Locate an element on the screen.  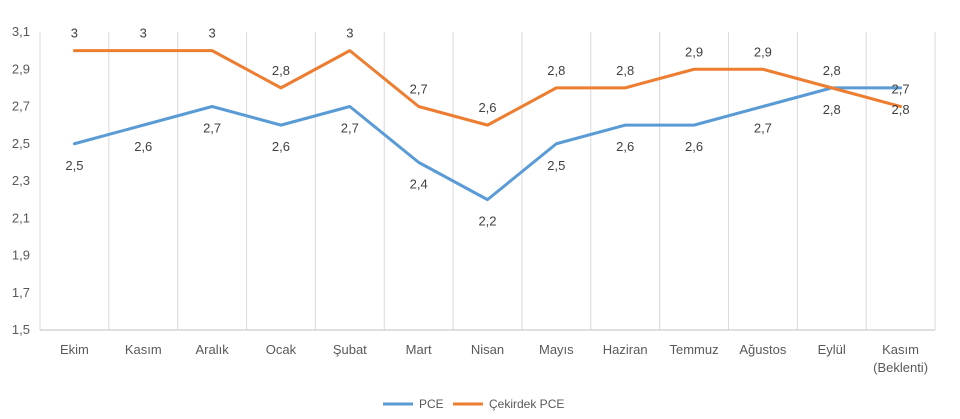
x-tick-label: Kasım is located at coordinates (143, 349).